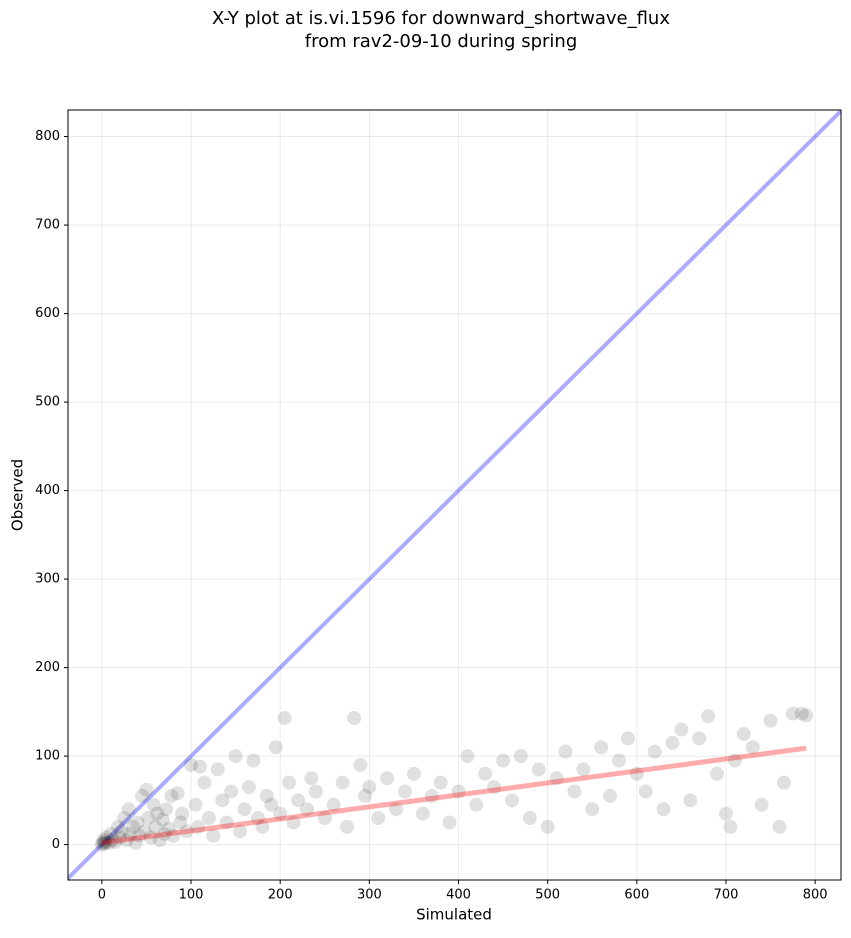 This screenshot has width=851, height=938. I want to click on y-tick-label: 800, so click(47, 136).